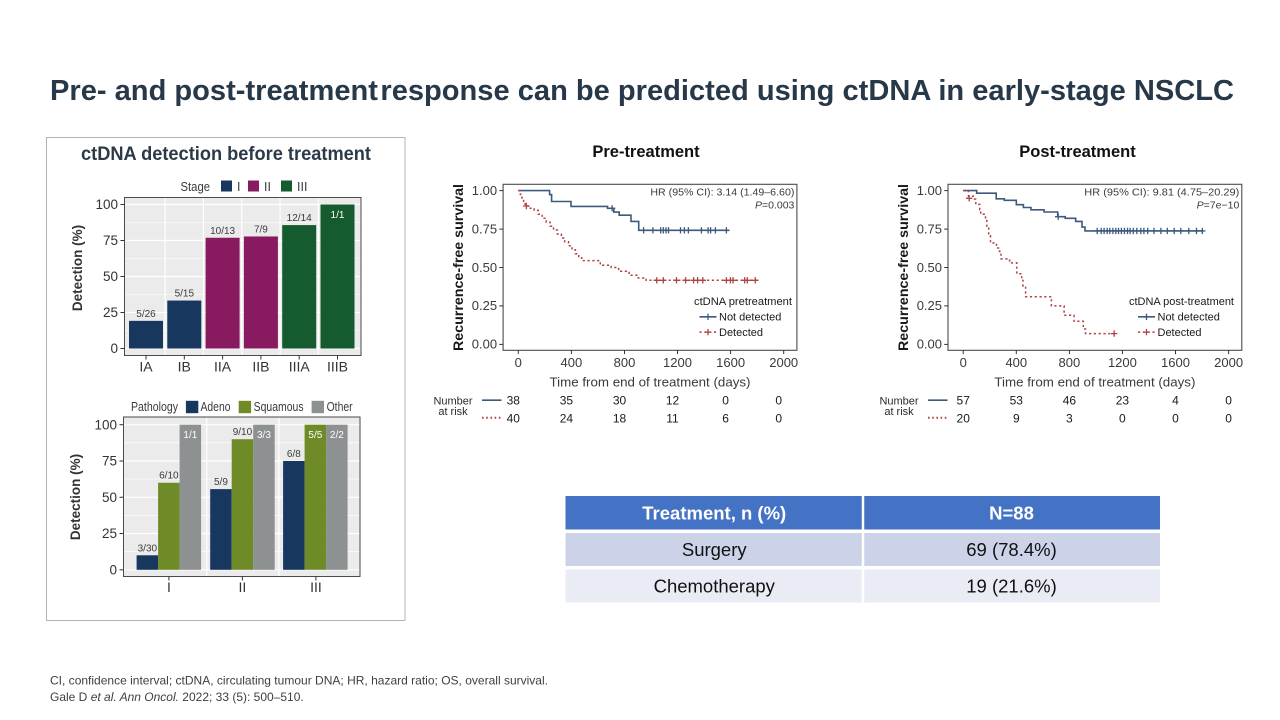 The width and height of the screenshot is (1280, 720). I want to click on svg-text: ctDNA pretreatment, so click(743, 302).